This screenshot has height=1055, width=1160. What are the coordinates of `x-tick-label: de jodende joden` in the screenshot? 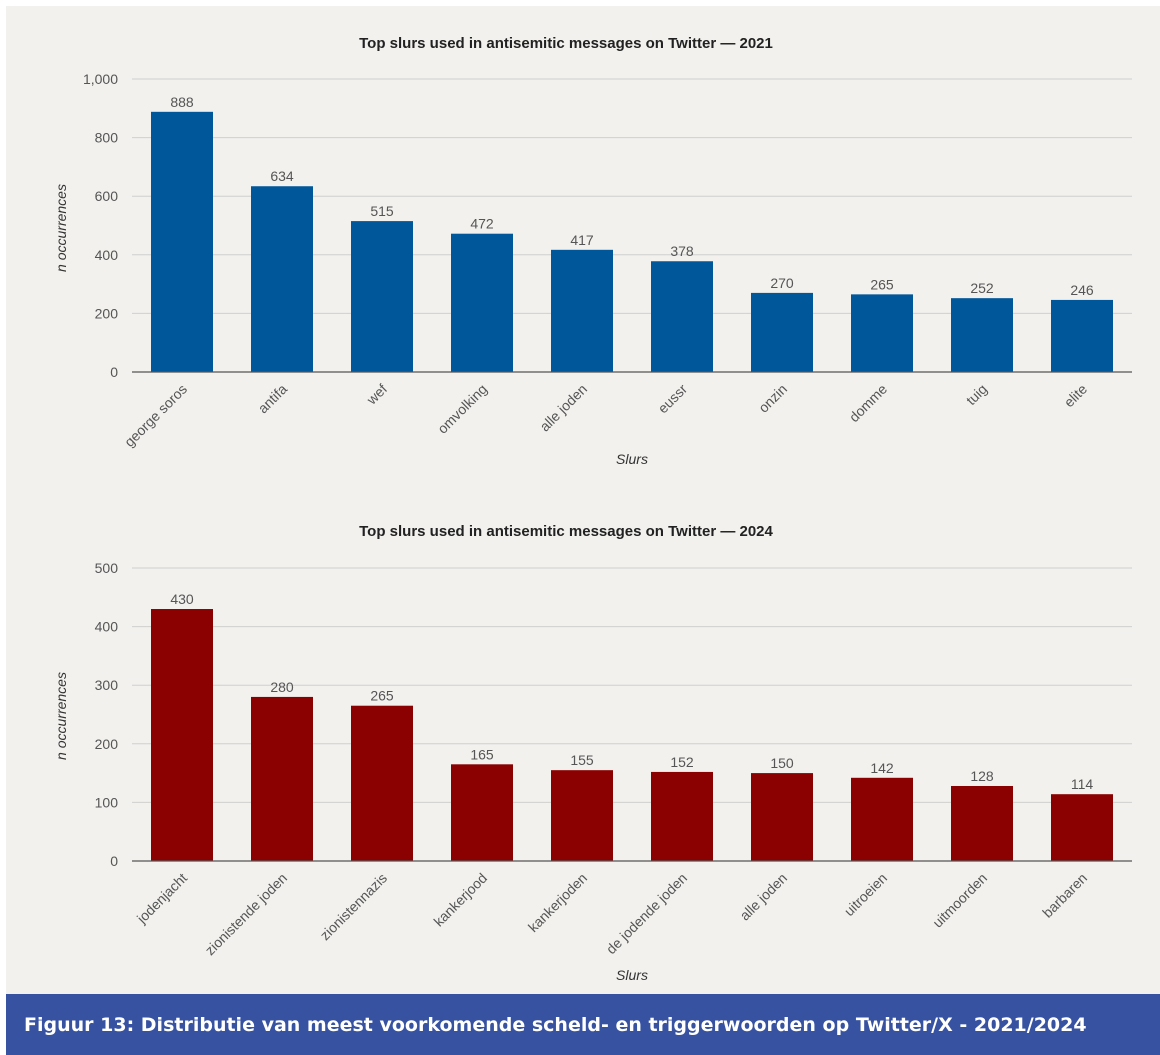 It's located at (646, 913).